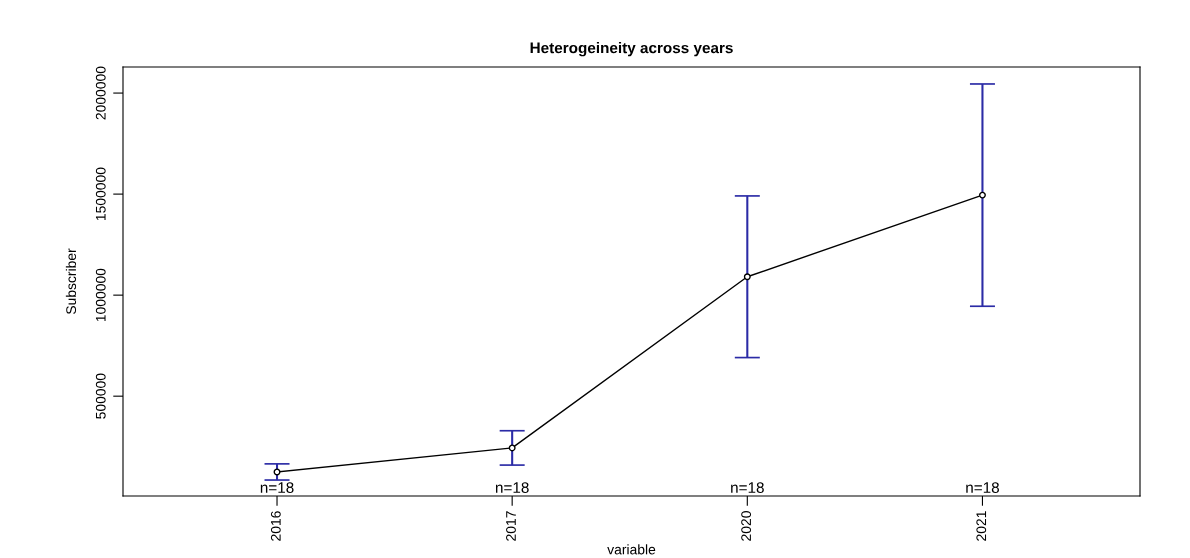  What do you see at coordinates (100, 396) in the screenshot?
I see `y-tick-label: 500000` at bounding box center [100, 396].